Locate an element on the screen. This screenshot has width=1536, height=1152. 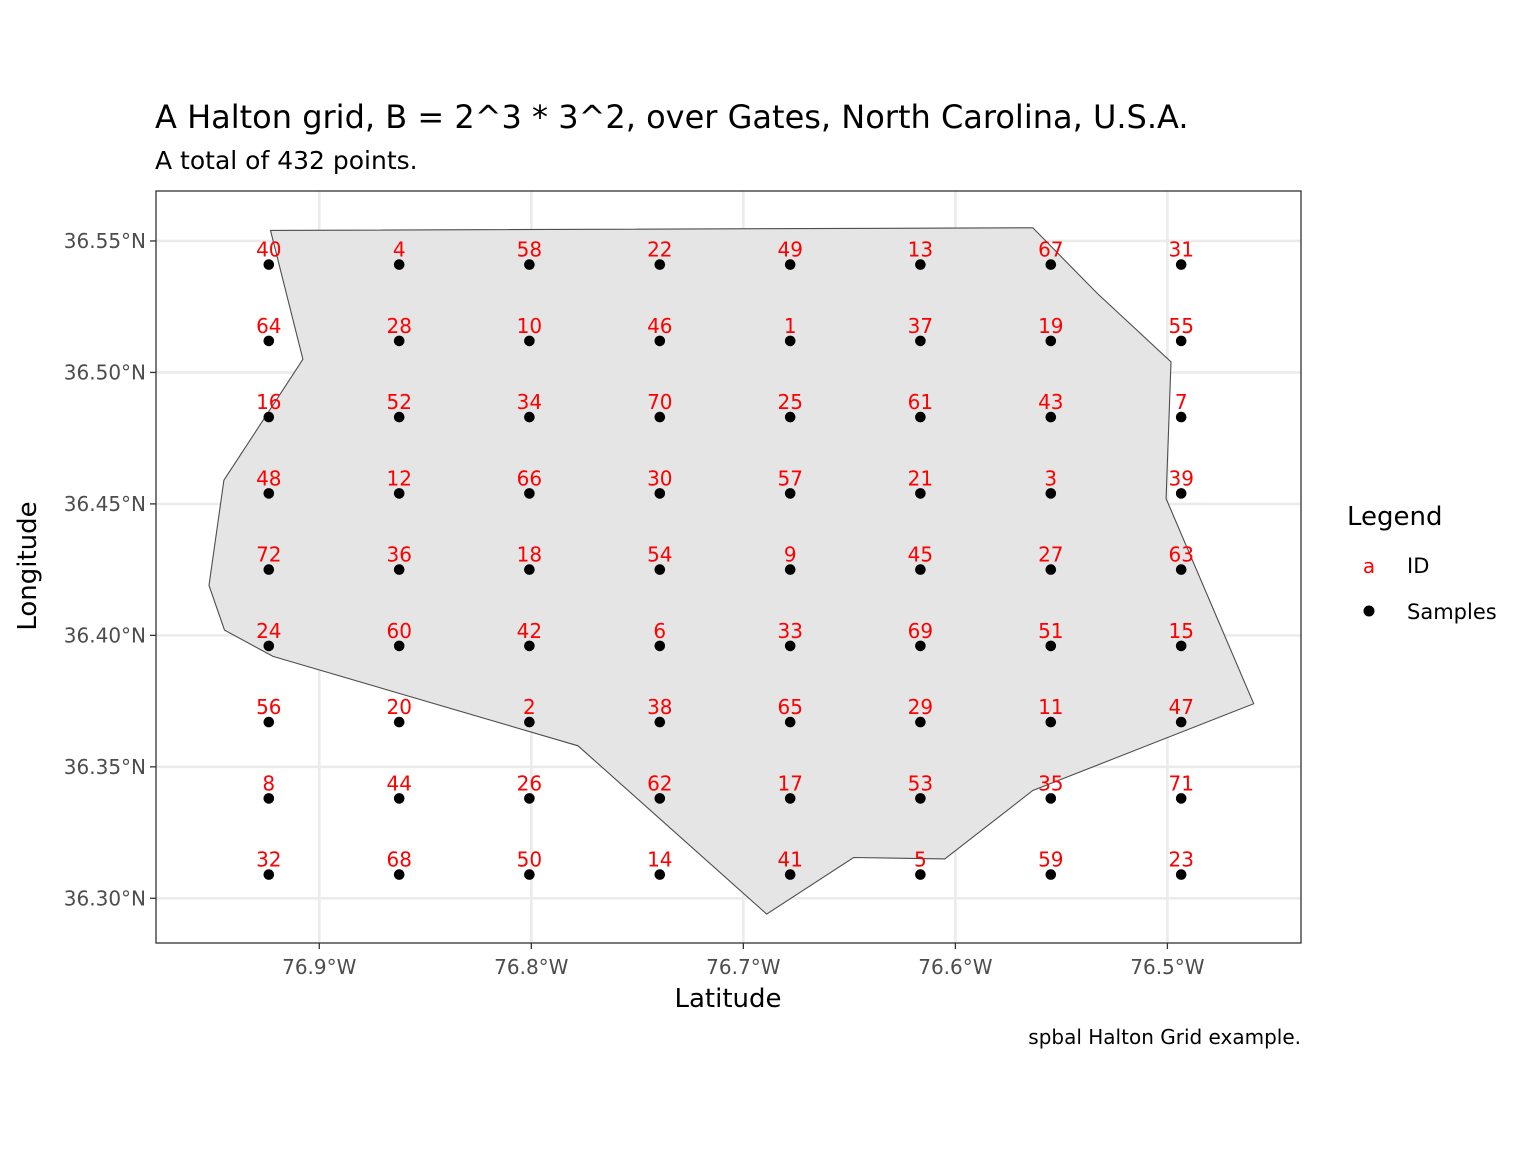
sample-id-label: 25 is located at coordinates (789, 402).